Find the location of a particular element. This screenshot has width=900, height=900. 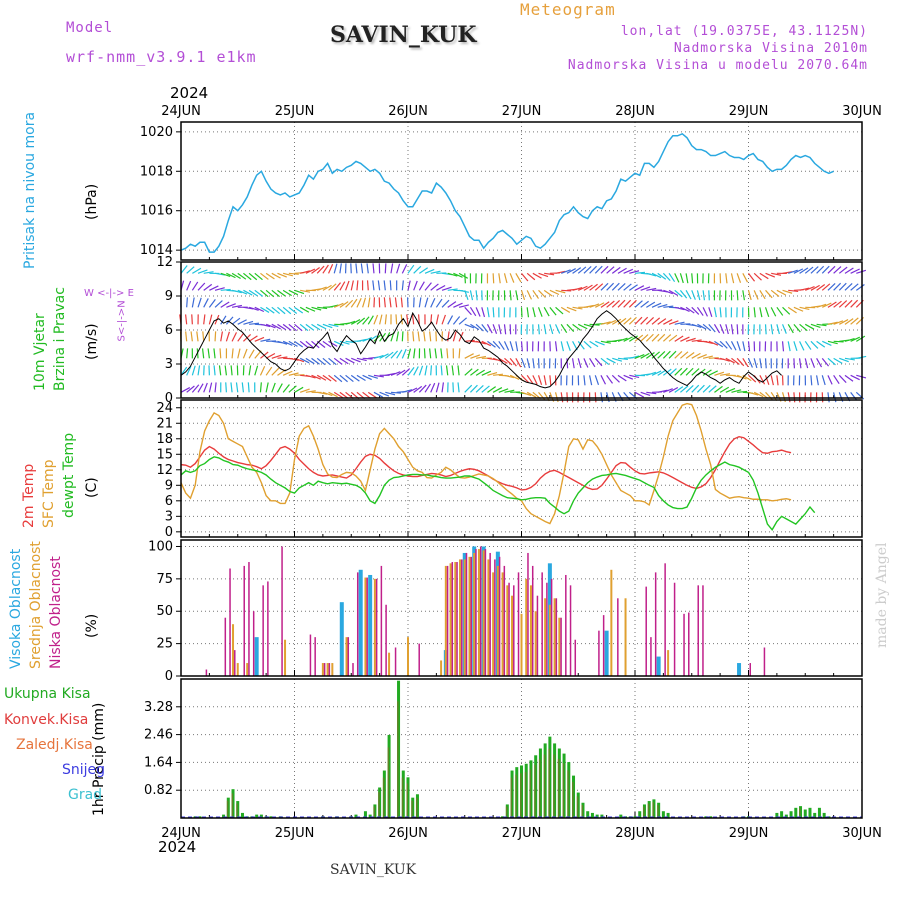

y-tick-label: 12 is located at coordinates (164, 470).